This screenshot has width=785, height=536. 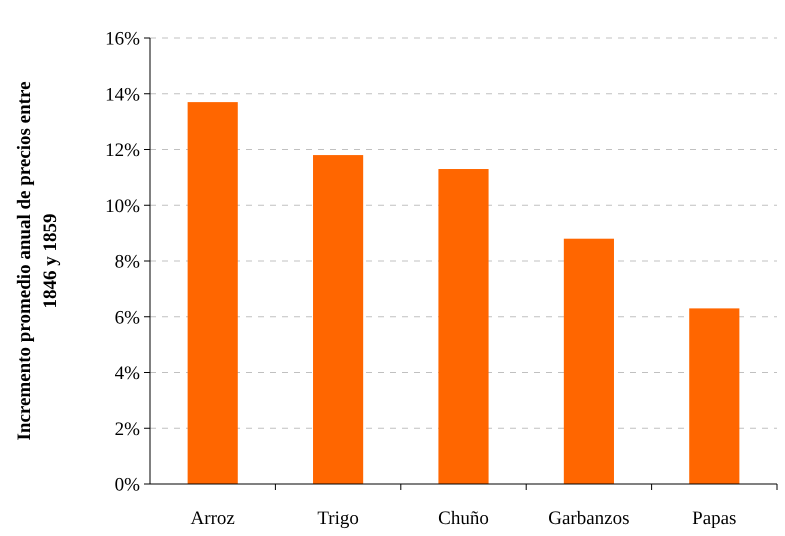 I want to click on y-tick-label: 8%, so click(x=127, y=262).